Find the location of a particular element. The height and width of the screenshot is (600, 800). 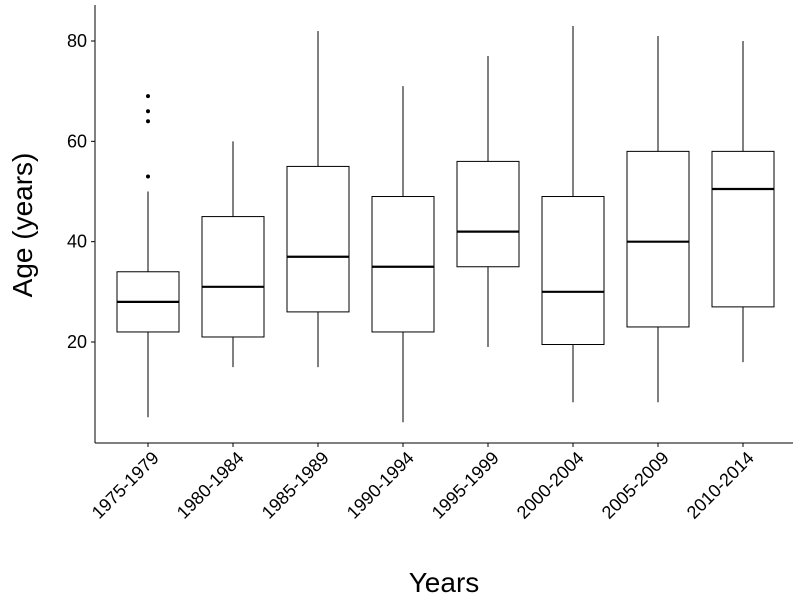

box-group-1975-1979 is located at coordinates (148, 256).